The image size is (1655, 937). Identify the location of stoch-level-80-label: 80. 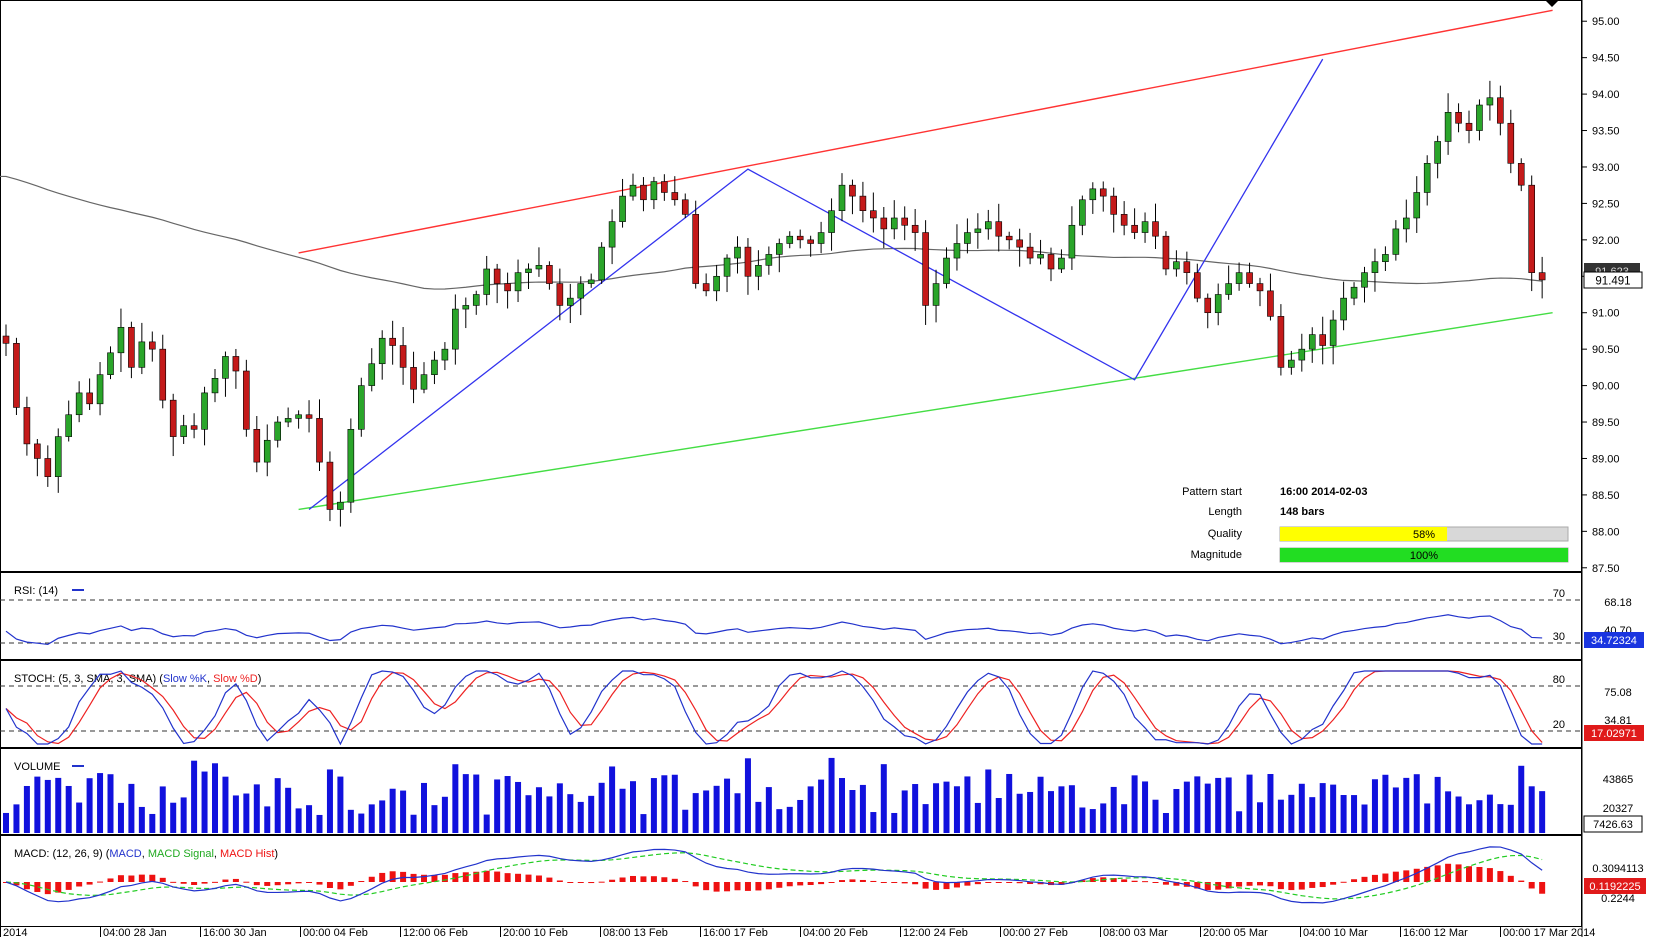
(1559, 680).